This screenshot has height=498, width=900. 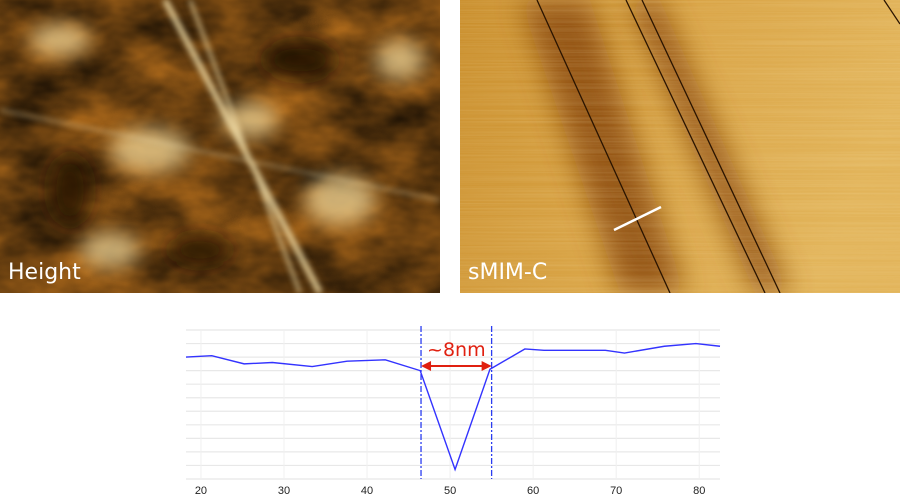 I want to click on width-annotation: ~8nm, so click(x=456, y=355).